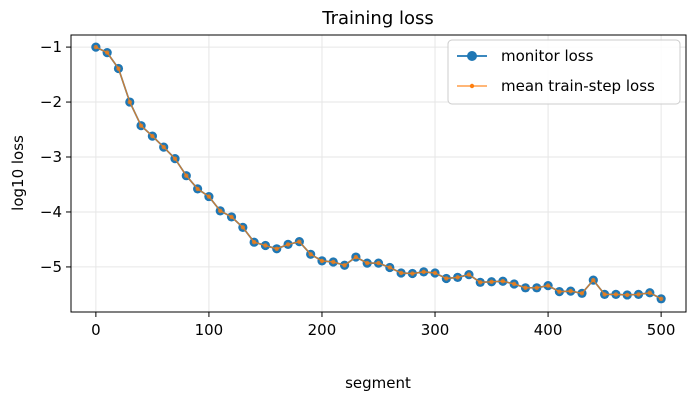  What do you see at coordinates (322, 330) in the screenshot?
I see `x-tick-label: 200` at bounding box center [322, 330].